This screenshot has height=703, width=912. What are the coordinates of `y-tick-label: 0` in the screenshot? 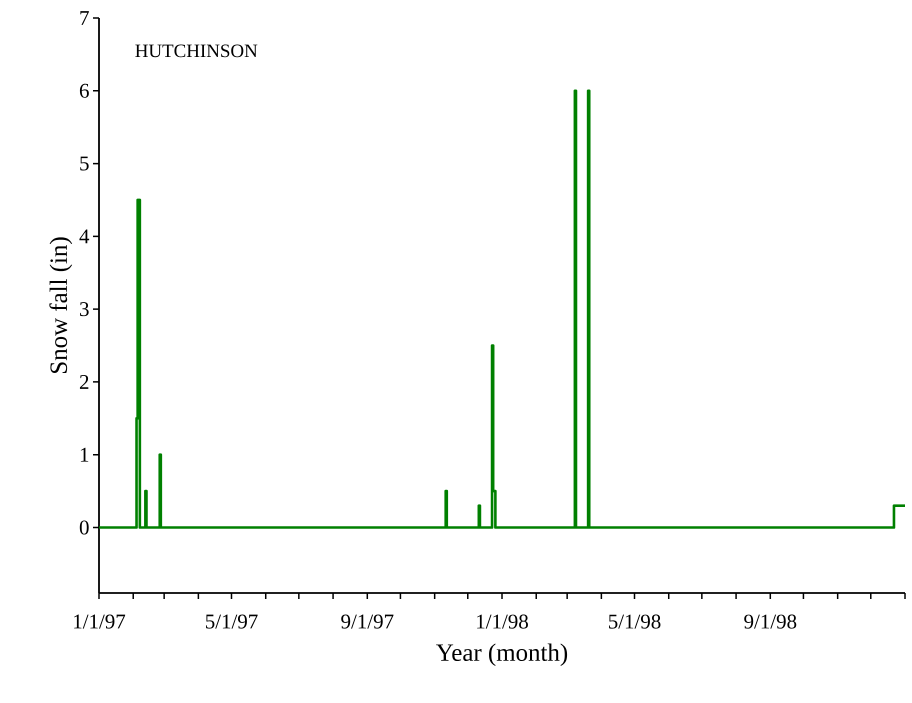 It's located at (84, 527).